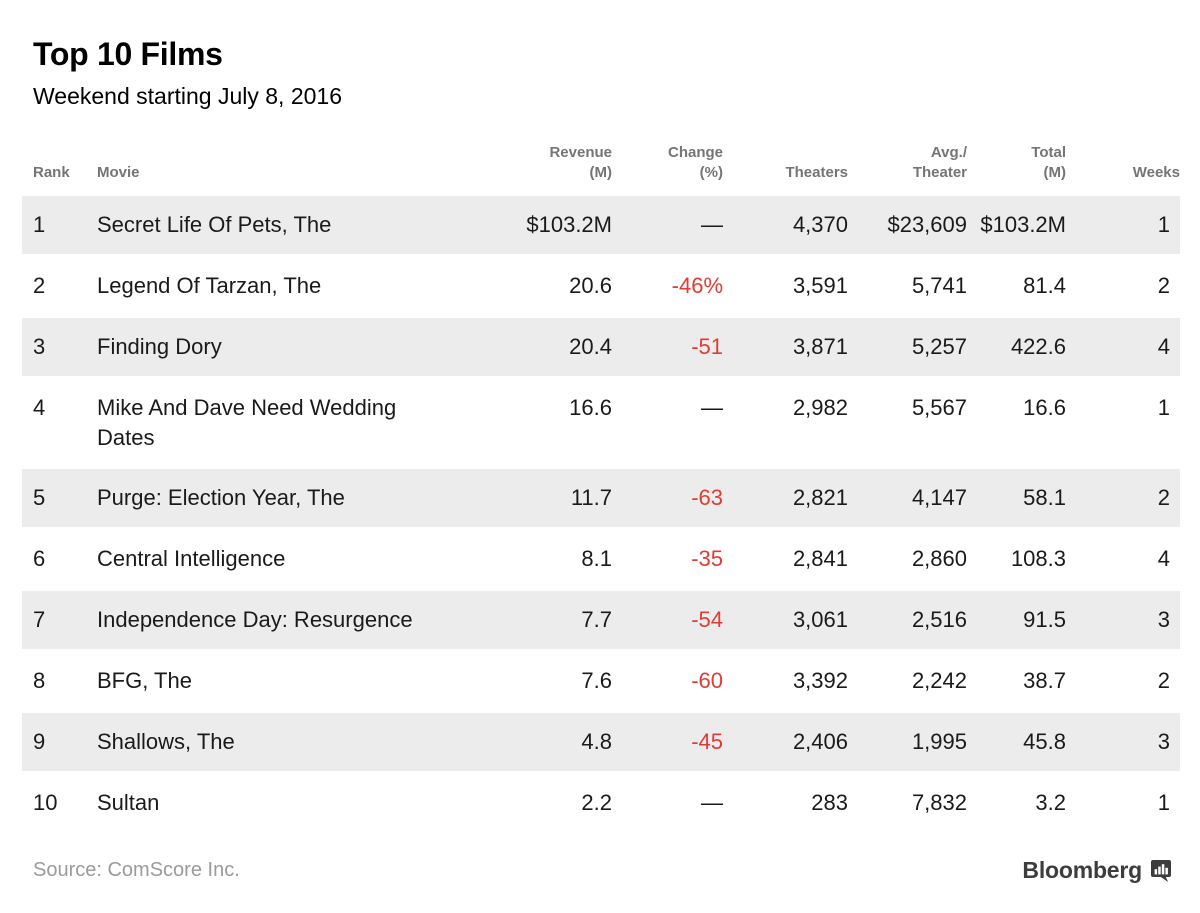  Describe the element at coordinates (1044, 498) in the screenshot. I see `total-cell: 58.1` at that location.